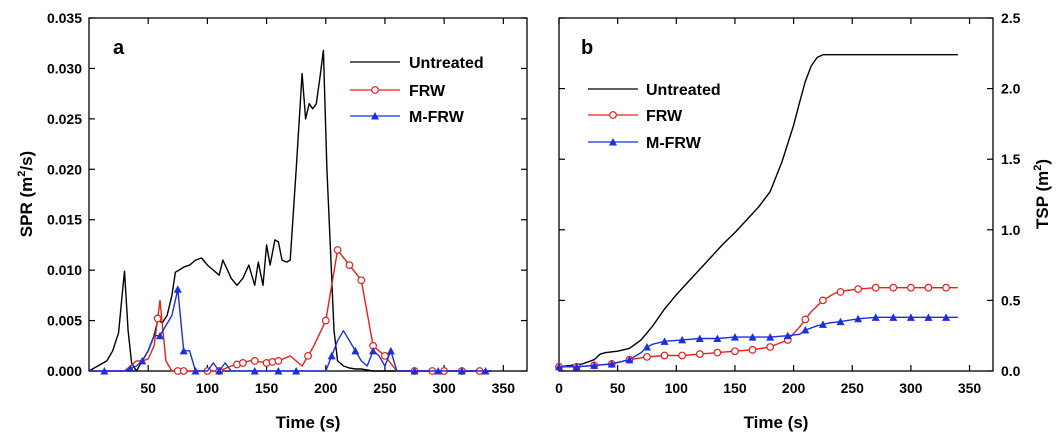  What do you see at coordinates (776, 422) in the screenshot?
I see `x-axis-title-b: Time (s)` at bounding box center [776, 422].